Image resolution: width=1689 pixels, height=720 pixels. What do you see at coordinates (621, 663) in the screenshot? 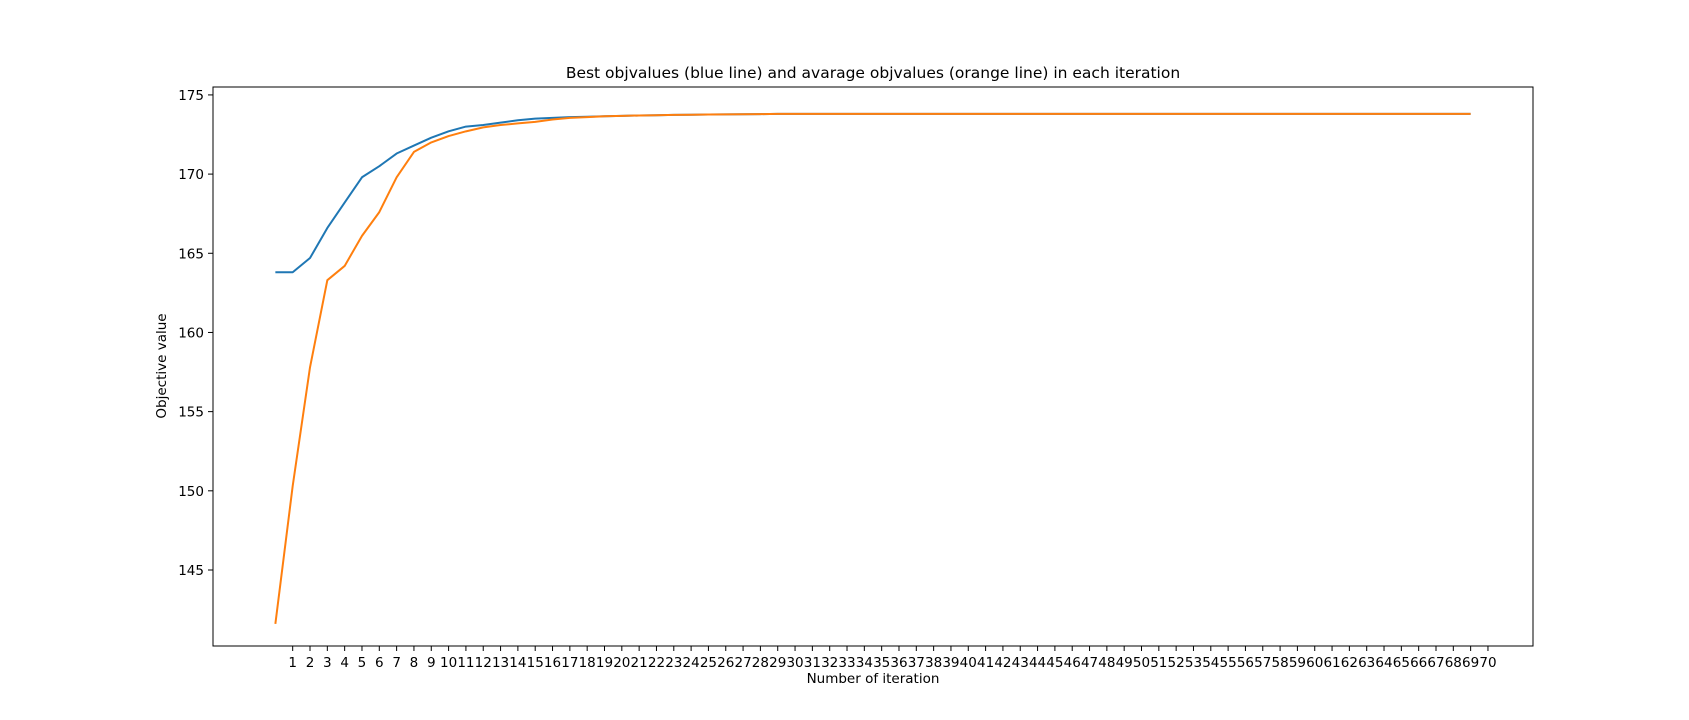
I see `x-tick-label: 20` at bounding box center [621, 663].